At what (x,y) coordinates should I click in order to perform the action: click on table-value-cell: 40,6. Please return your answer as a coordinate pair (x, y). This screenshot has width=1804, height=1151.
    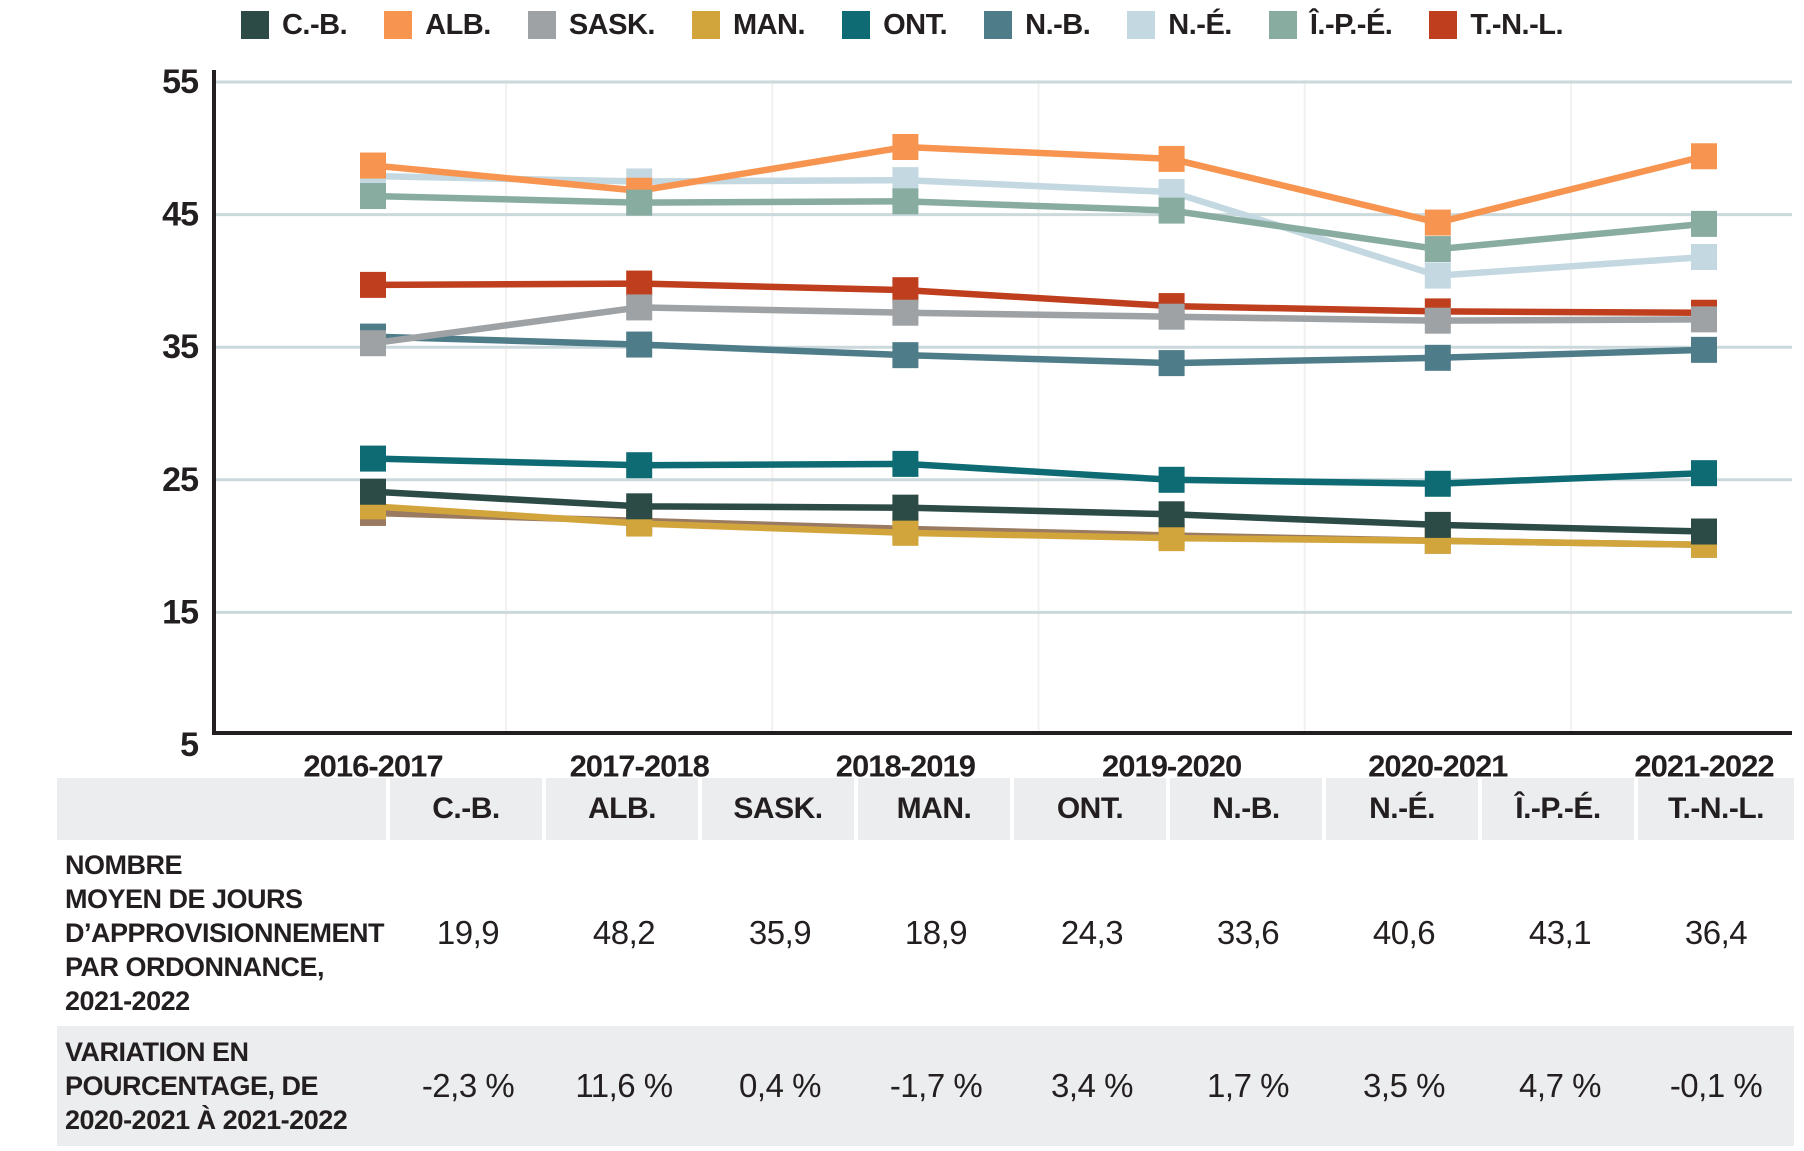
    Looking at the image, I should click on (1404, 932).